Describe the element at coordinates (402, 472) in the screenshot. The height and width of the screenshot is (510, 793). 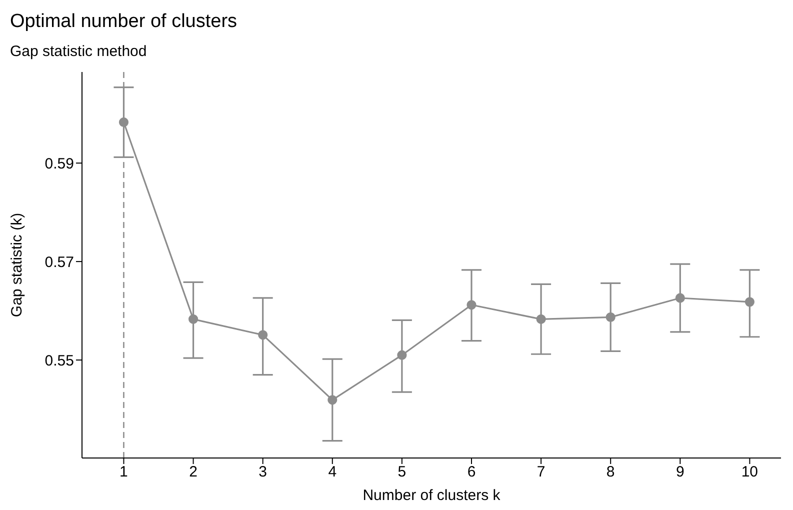
I see `x-tick-label: 5` at that location.